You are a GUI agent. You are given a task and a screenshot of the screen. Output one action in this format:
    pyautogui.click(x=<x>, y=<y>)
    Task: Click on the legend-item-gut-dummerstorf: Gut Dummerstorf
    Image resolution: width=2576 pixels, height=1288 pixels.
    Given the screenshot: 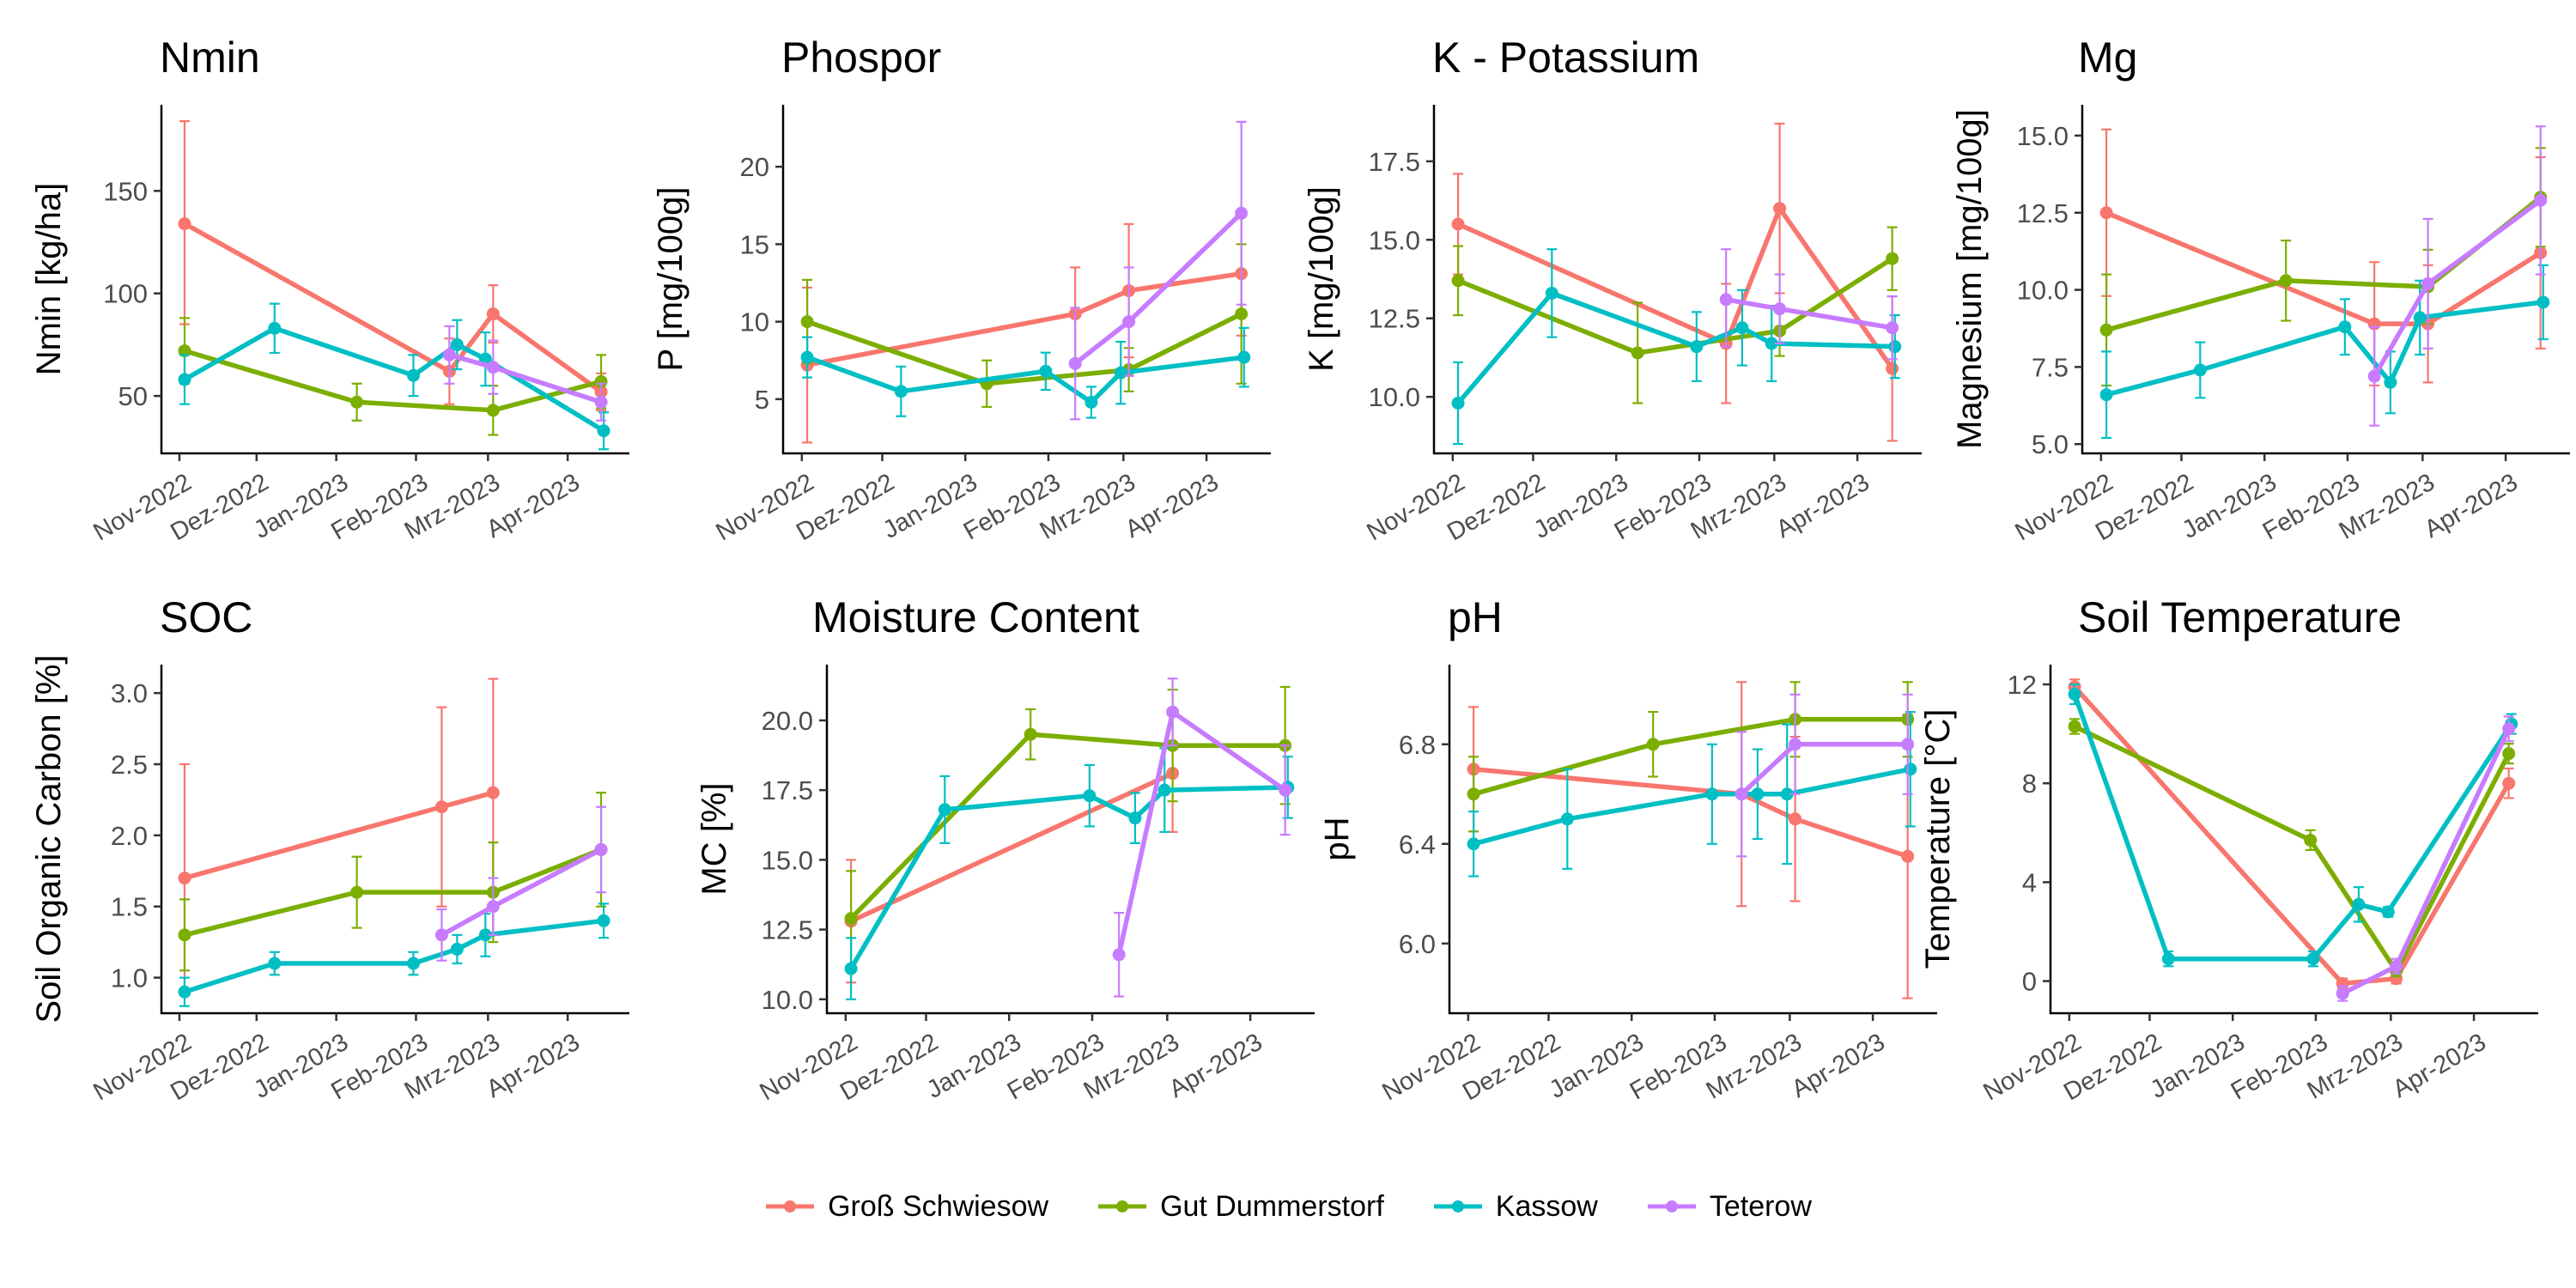 What is the action you would take?
    pyautogui.click(x=1240, y=1207)
    